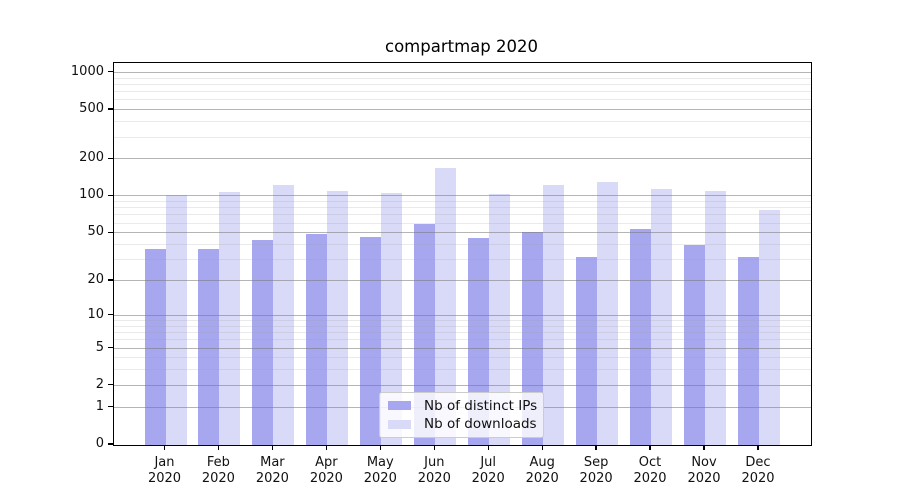 This screenshot has height=500, width=900. Describe the element at coordinates (91, 109) in the screenshot. I see `y-axis-tick-label: 500` at that location.